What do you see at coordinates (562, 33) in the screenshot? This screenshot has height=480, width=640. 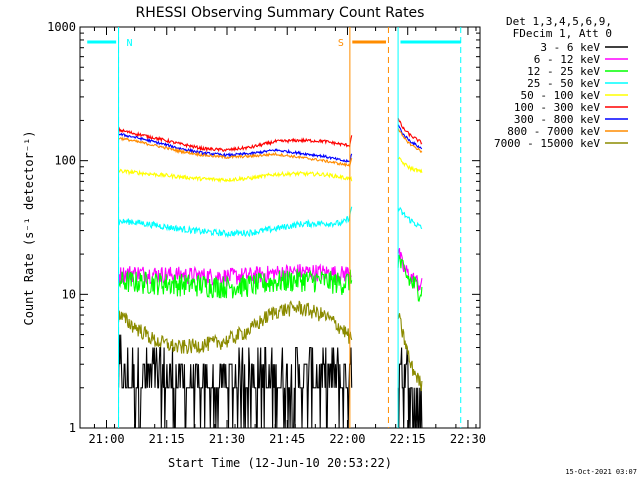 I see `legend-header-line: FDecim 1, Att 0` at bounding box center [562, 33].